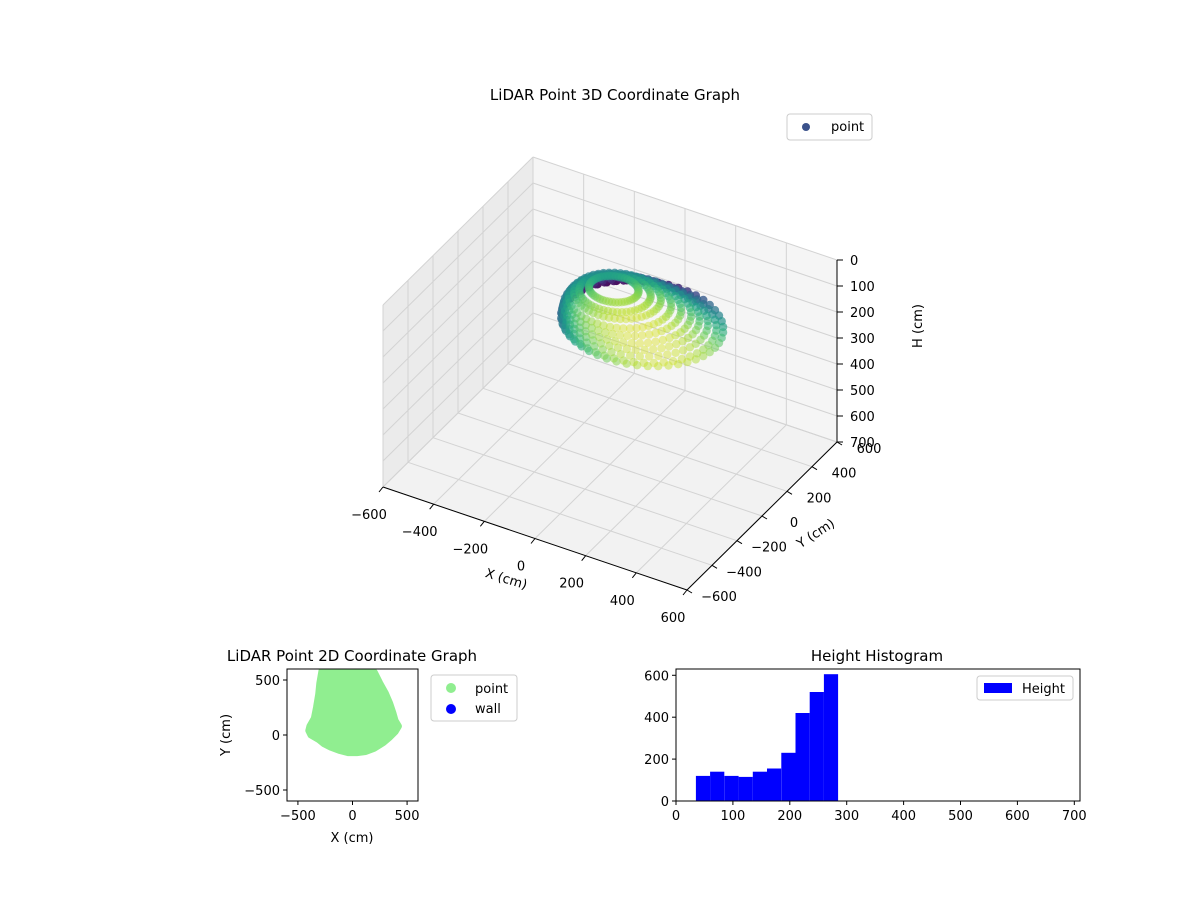 This screenshot has height=900, width=1200. I want to click on chart-histogram-legend-box, so click(1025, 688).